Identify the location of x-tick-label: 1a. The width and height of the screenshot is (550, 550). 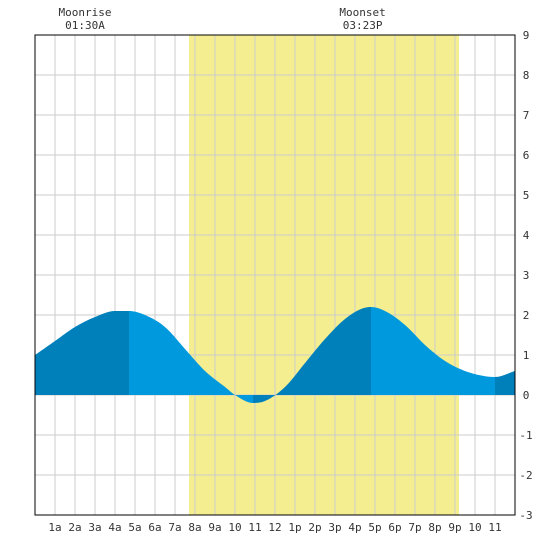
(54, 527).